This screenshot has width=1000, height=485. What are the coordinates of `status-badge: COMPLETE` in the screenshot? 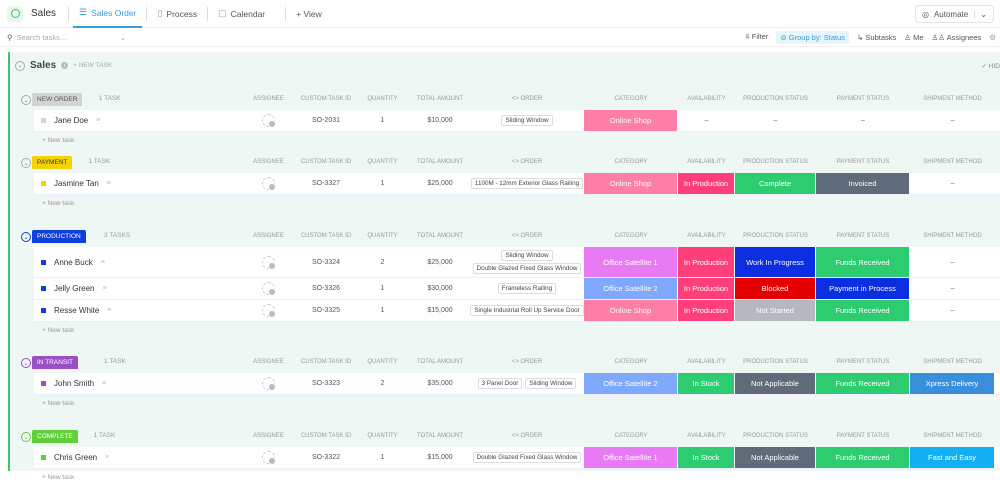 It's located at (55, 436).